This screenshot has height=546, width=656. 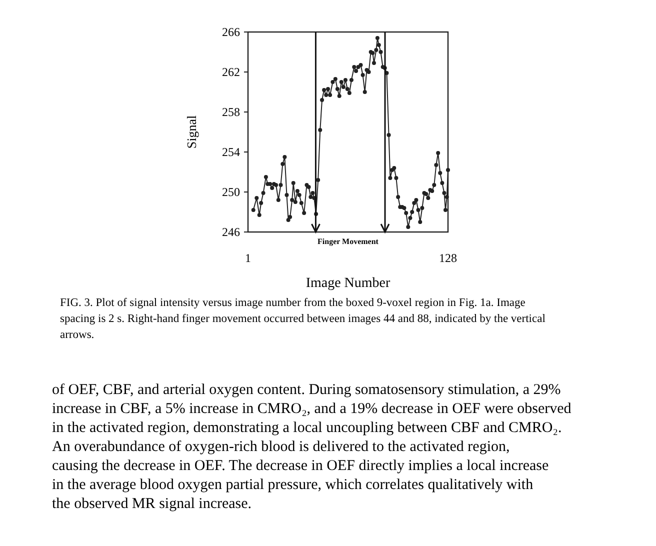 I want to click on y-tick-label: 266, so click(x=231, y=32).